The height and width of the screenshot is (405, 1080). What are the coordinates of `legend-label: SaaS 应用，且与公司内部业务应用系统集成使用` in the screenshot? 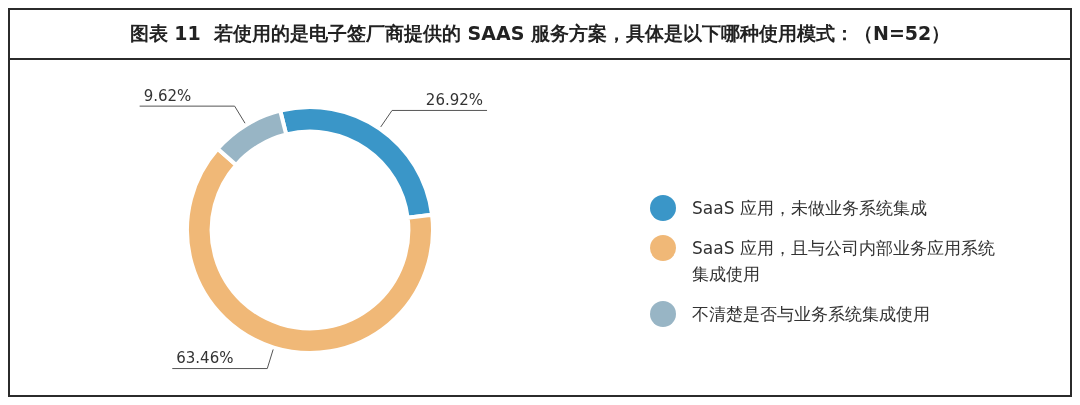 It's located at (844, 261).